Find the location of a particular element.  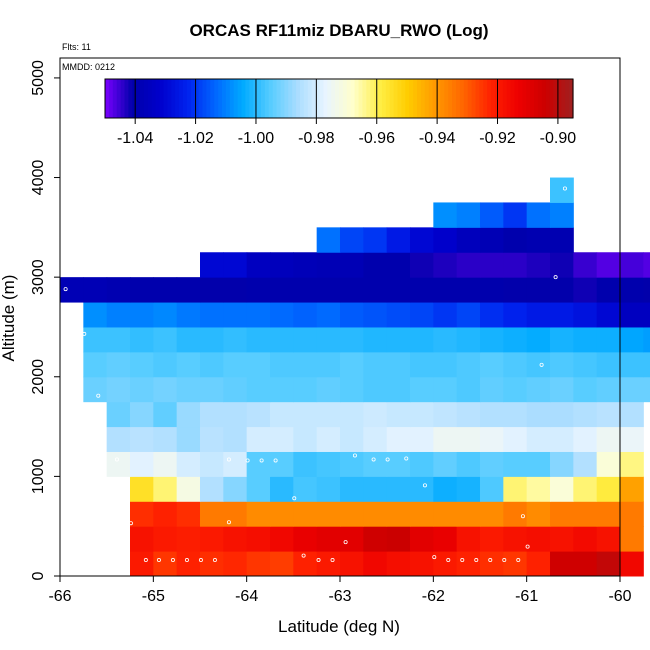

y-tick-label: 0 is located at coordinates (38, 575).